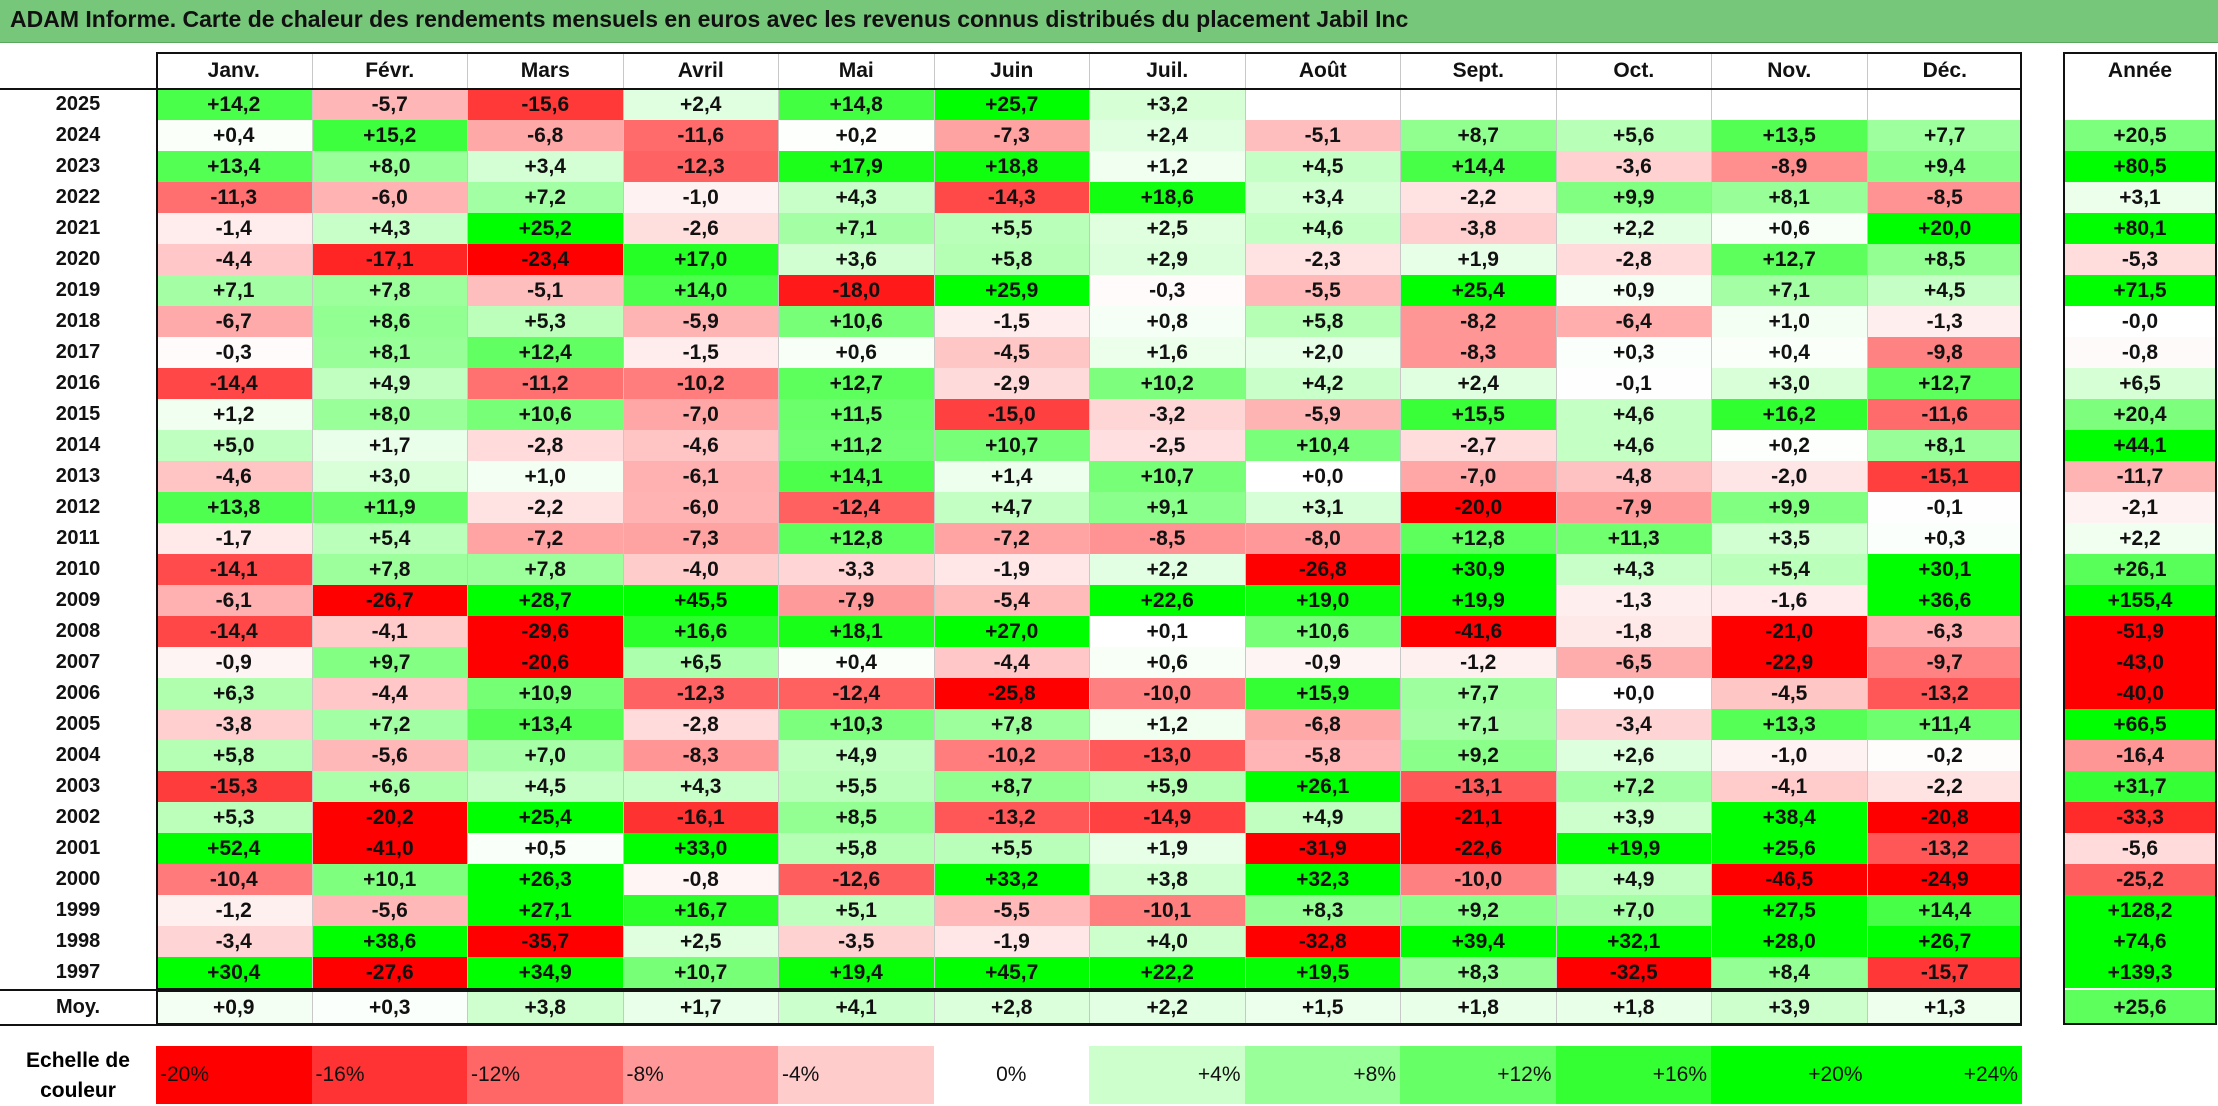 The height and width of the screenshot is (1106, 2218). I want to click on heatmap-cell: +8,3, so click(1322, 910).